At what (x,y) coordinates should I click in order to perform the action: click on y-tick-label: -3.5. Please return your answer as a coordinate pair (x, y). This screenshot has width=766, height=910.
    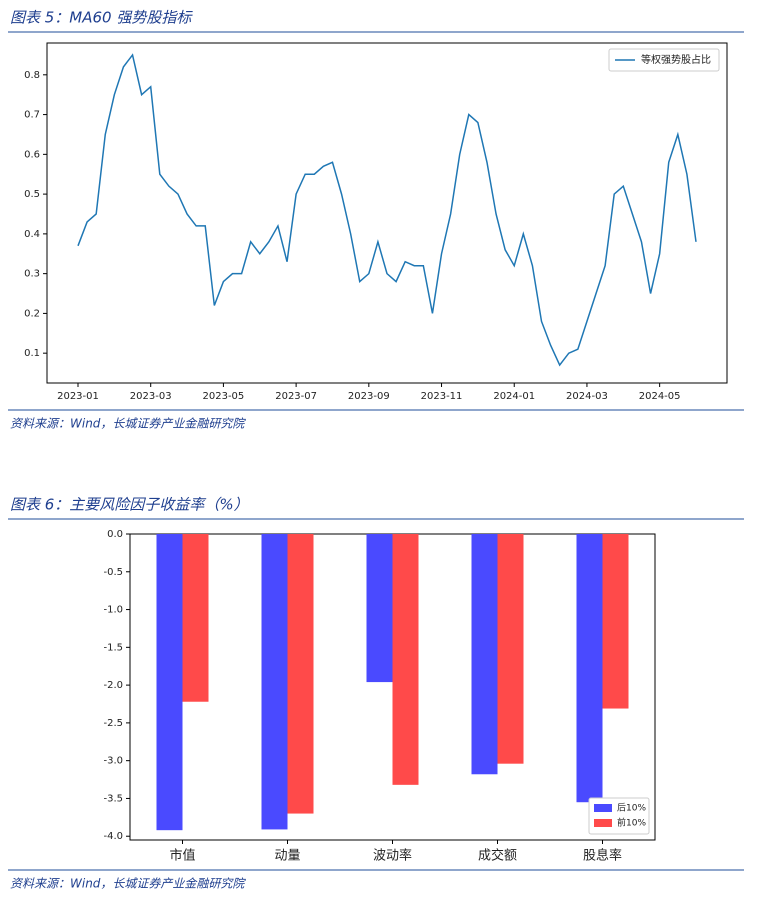
    Looking at the image, I should click on (113, 798).